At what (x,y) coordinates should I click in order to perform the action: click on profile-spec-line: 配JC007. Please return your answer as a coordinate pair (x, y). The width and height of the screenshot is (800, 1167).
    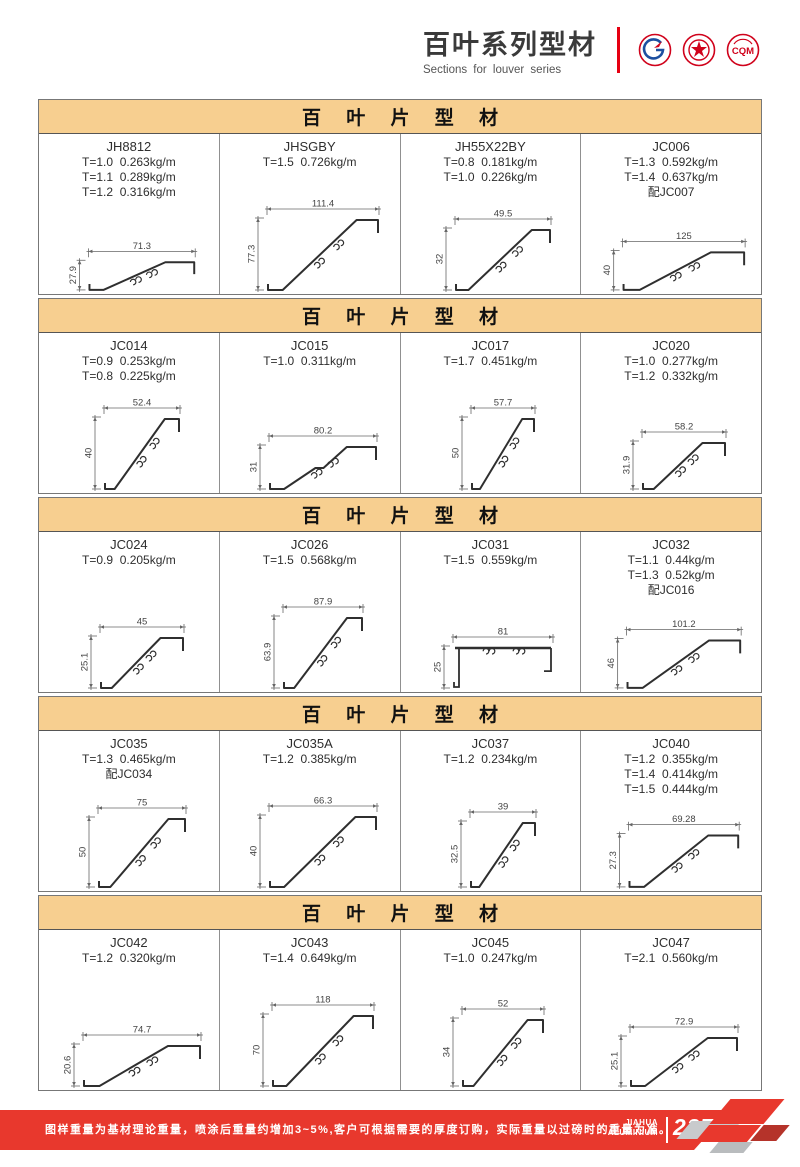
    Looking at the image, I should click on (671, 191).